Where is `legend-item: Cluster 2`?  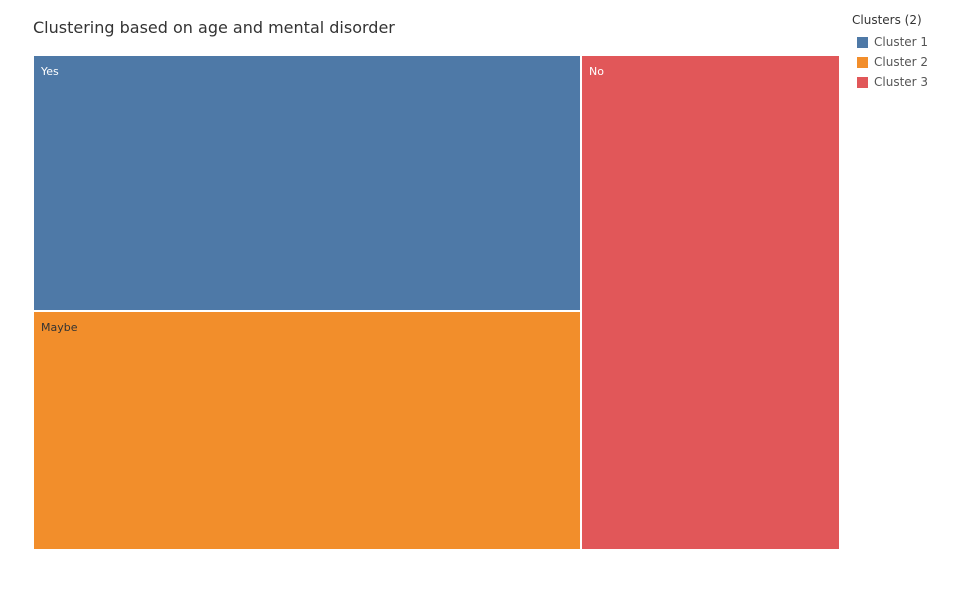
legend-item: Cluster 2 is located at coordinates (902, 62).